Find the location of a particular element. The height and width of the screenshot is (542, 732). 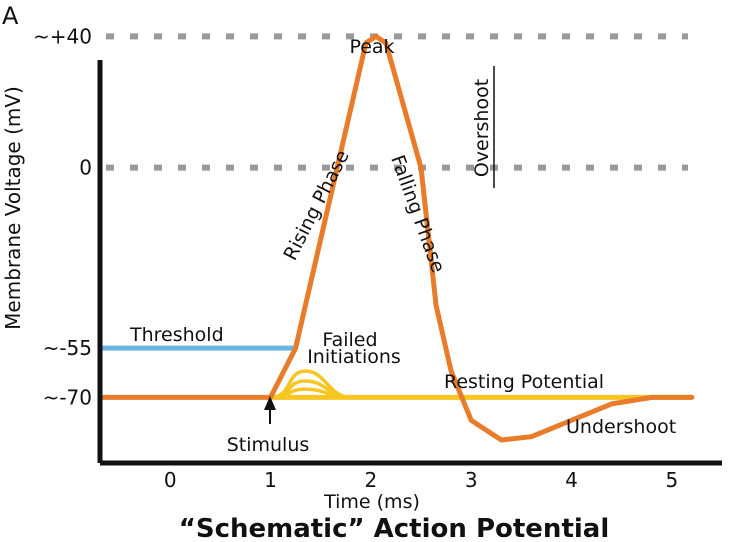

falling-phase-label: Falling Phase is located at coordinates (417, 214).